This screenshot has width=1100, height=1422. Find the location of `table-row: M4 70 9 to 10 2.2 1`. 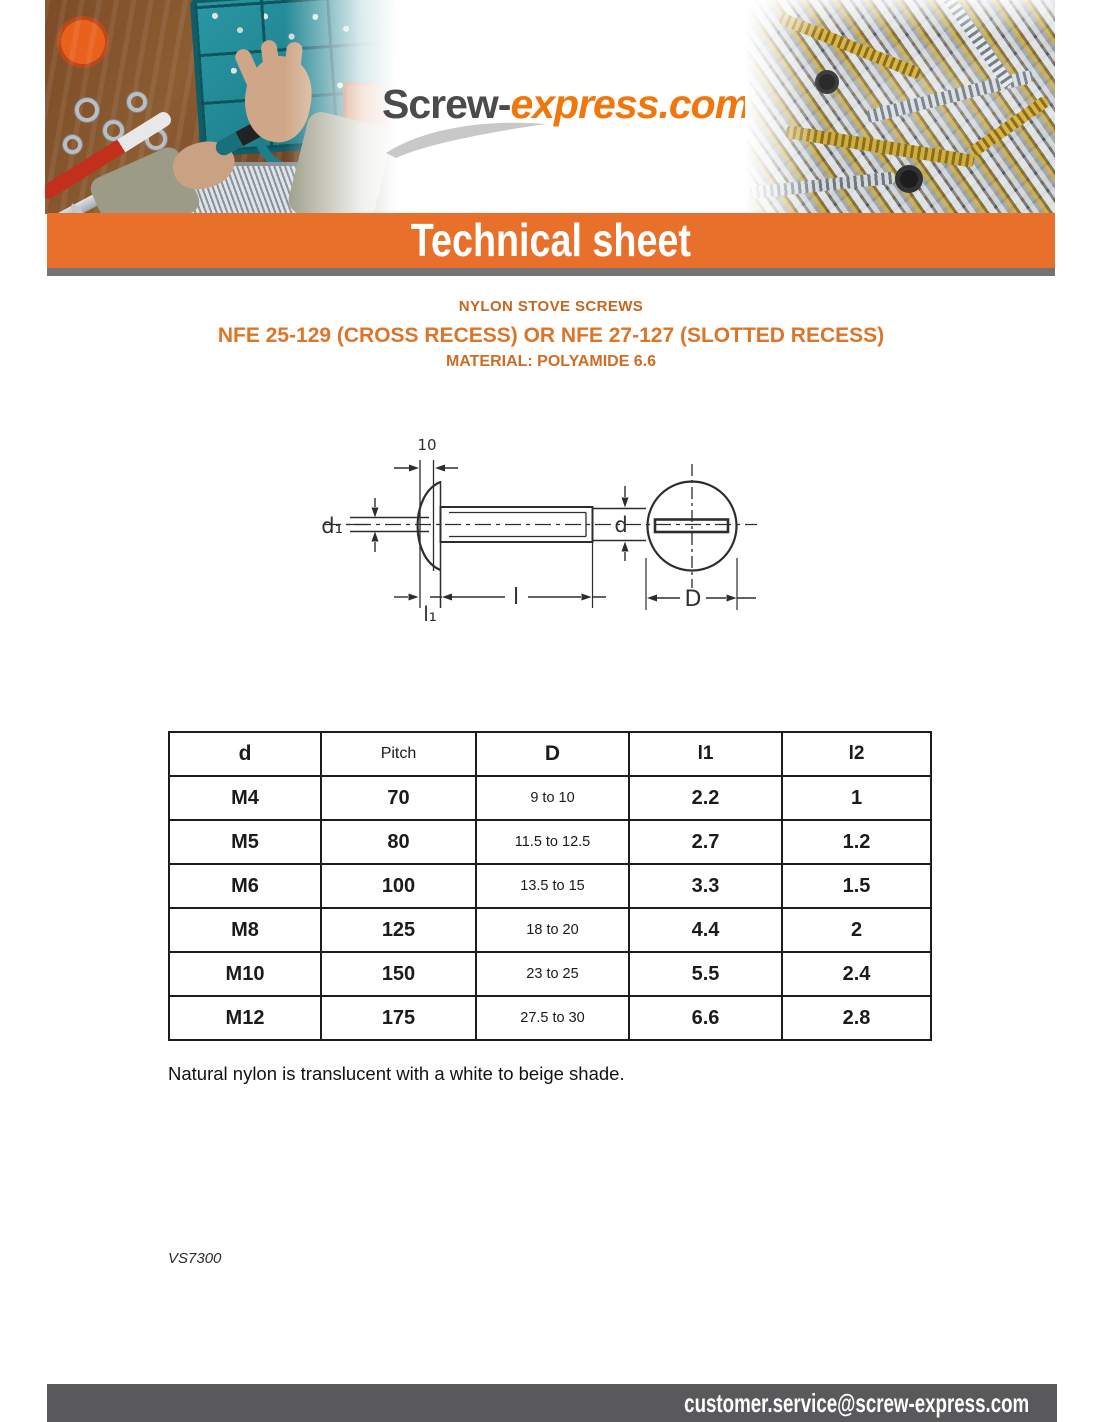

table-row: M4 70 9 to 10 2.2 1 is located at coordinates (550, 798).